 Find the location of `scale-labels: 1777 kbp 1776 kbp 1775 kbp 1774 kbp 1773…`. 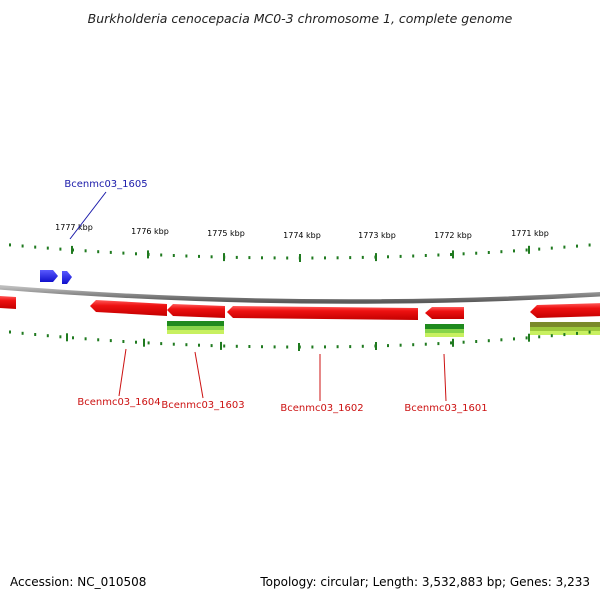

scale-labels: 1777 kbp 1776 kbp 1775 kbp 1774 kbp 1773… is located at coordinates (302, 231).